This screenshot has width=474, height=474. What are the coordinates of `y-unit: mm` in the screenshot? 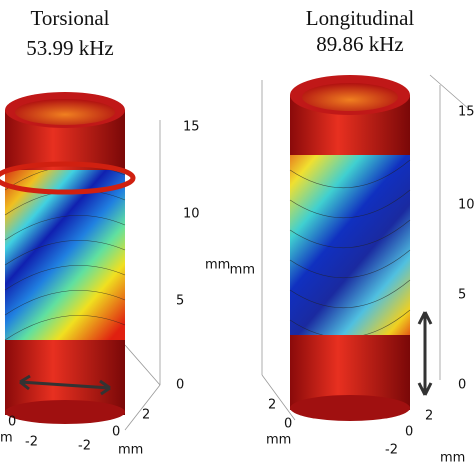 It's located at (278, 440).